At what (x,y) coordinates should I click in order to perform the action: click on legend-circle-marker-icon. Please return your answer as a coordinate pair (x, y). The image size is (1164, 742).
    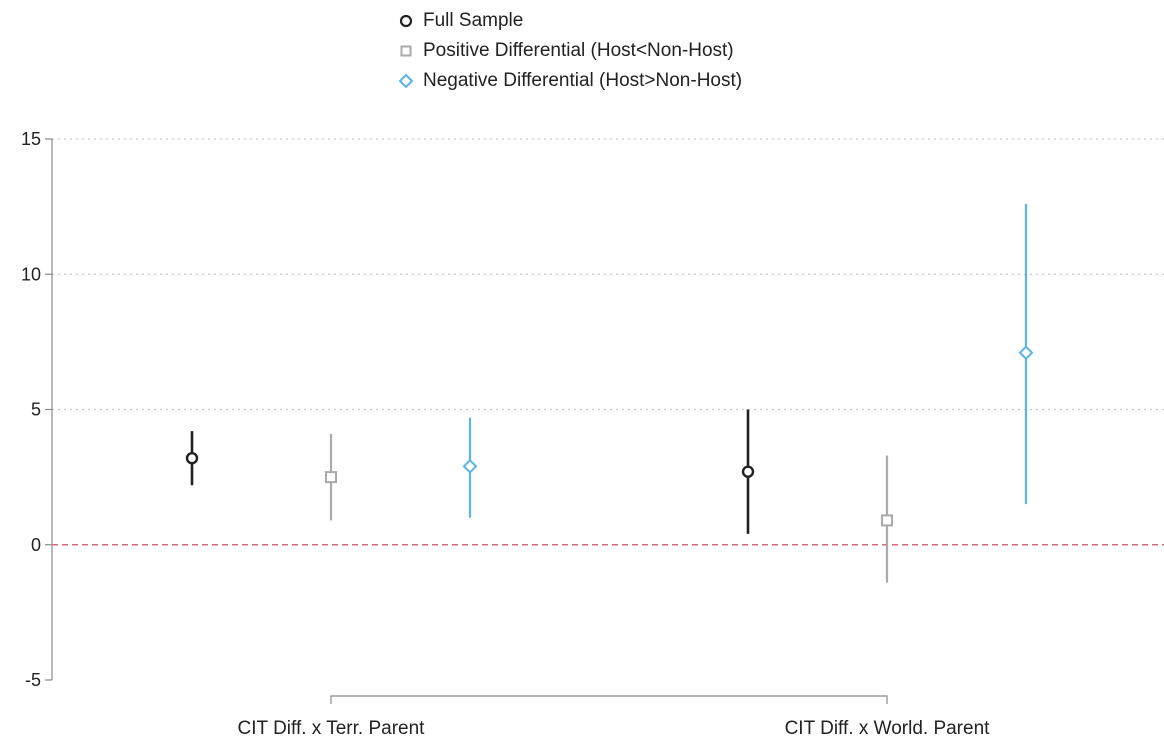
    Looking at the image, I should click on (406, 21).